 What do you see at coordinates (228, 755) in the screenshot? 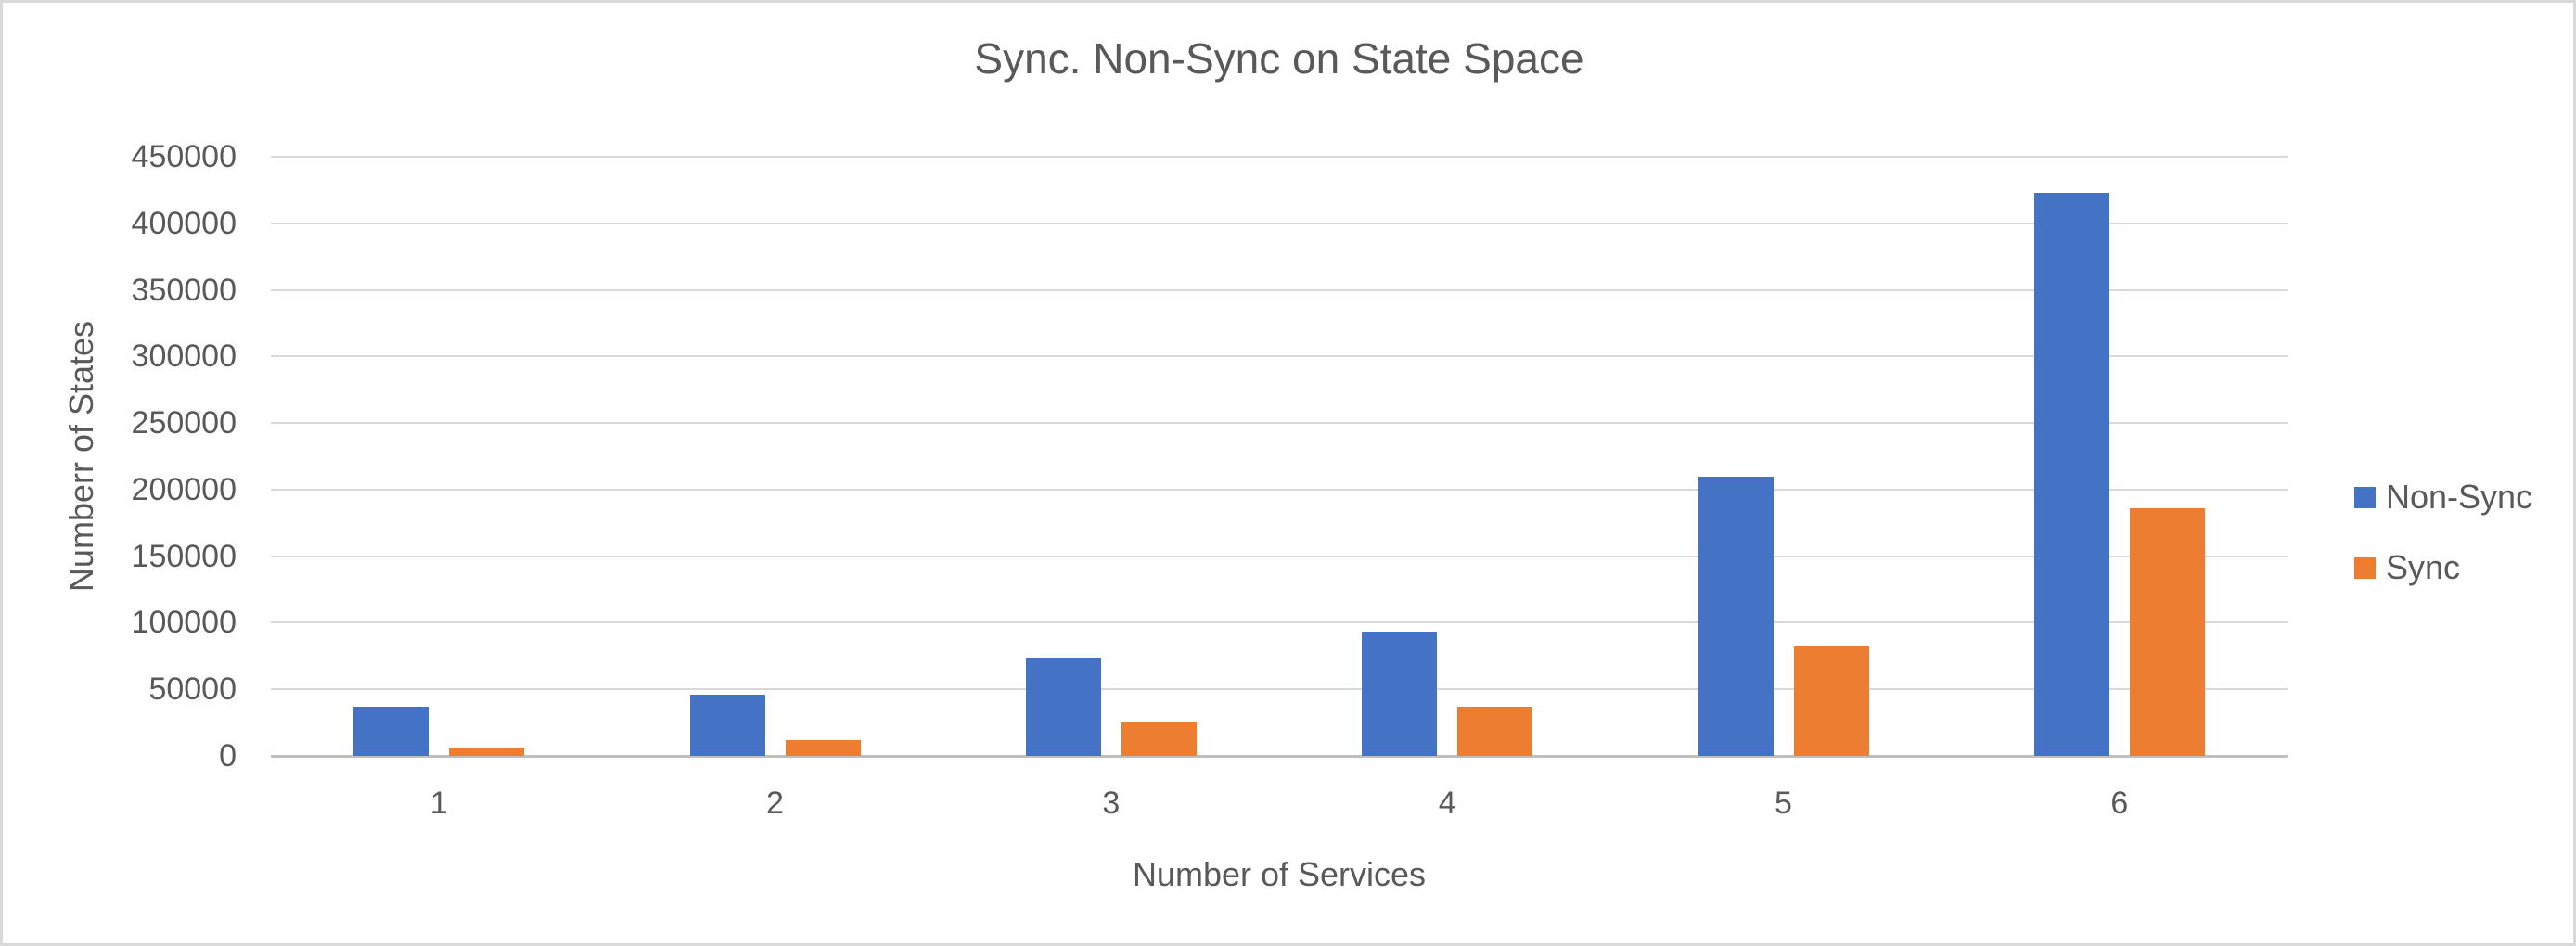
I see `y-tick-label: 0` at bounding box center [228, 755].